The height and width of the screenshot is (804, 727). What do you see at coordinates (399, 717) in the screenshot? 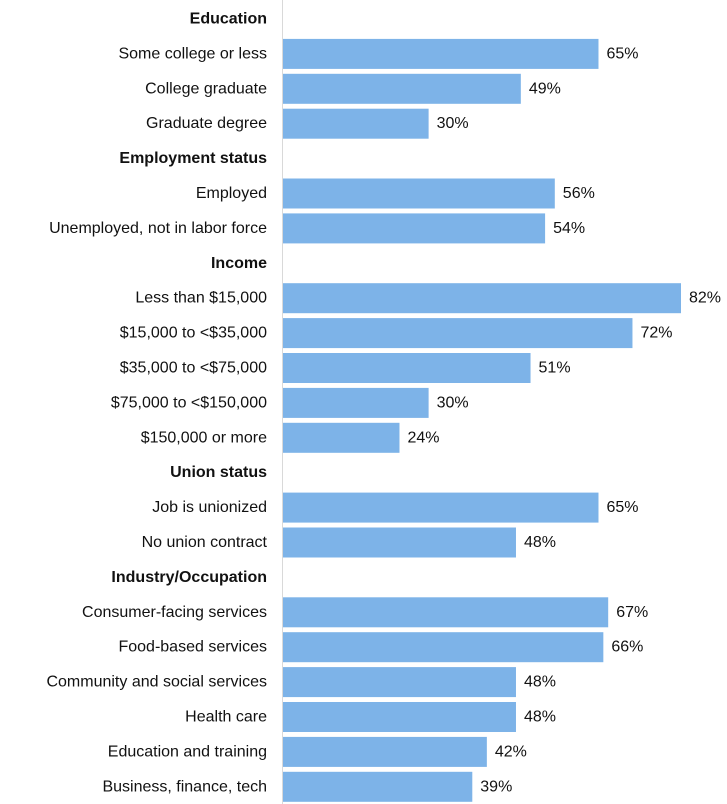
I see `bar-health-care` at bounding box center [399, 717].